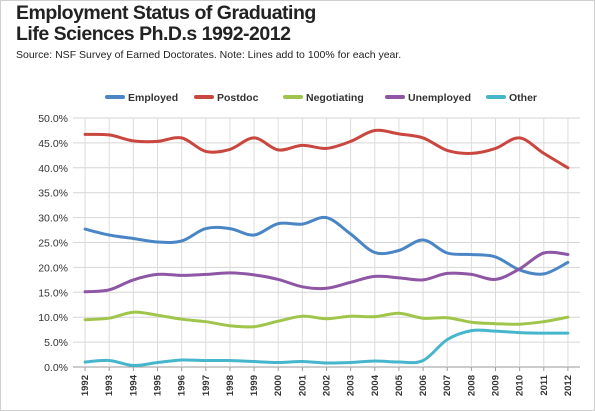  I want to click on y-tick-label: 0.0%, so click(56, 368).